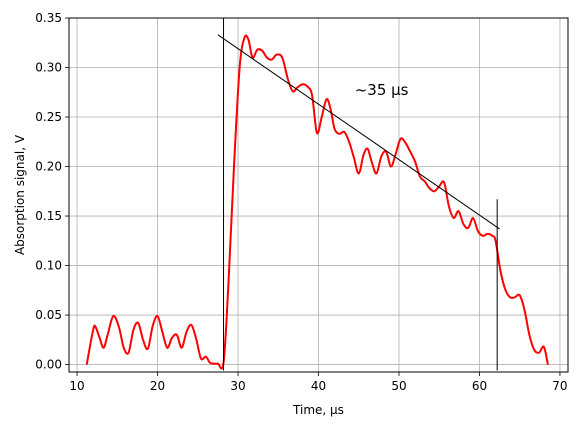 This screenshot has width=581, height=436. Describe the element at coordinates (48, 266) in the screenshot. I see `y-tick-label: 0.10` at that location.